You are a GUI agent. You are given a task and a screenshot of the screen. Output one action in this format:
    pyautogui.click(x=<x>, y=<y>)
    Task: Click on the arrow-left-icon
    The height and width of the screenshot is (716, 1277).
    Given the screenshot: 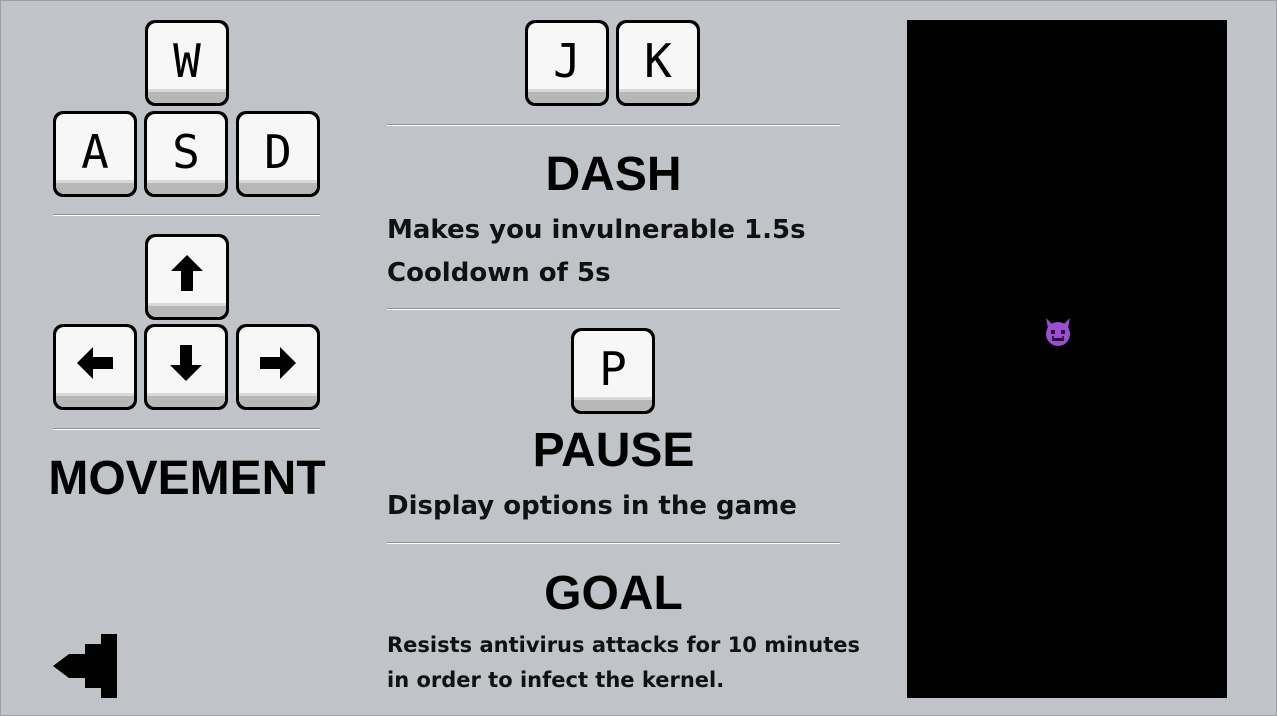 What is the action you would take?
    pyautogui.click(x=95, y=363)
    